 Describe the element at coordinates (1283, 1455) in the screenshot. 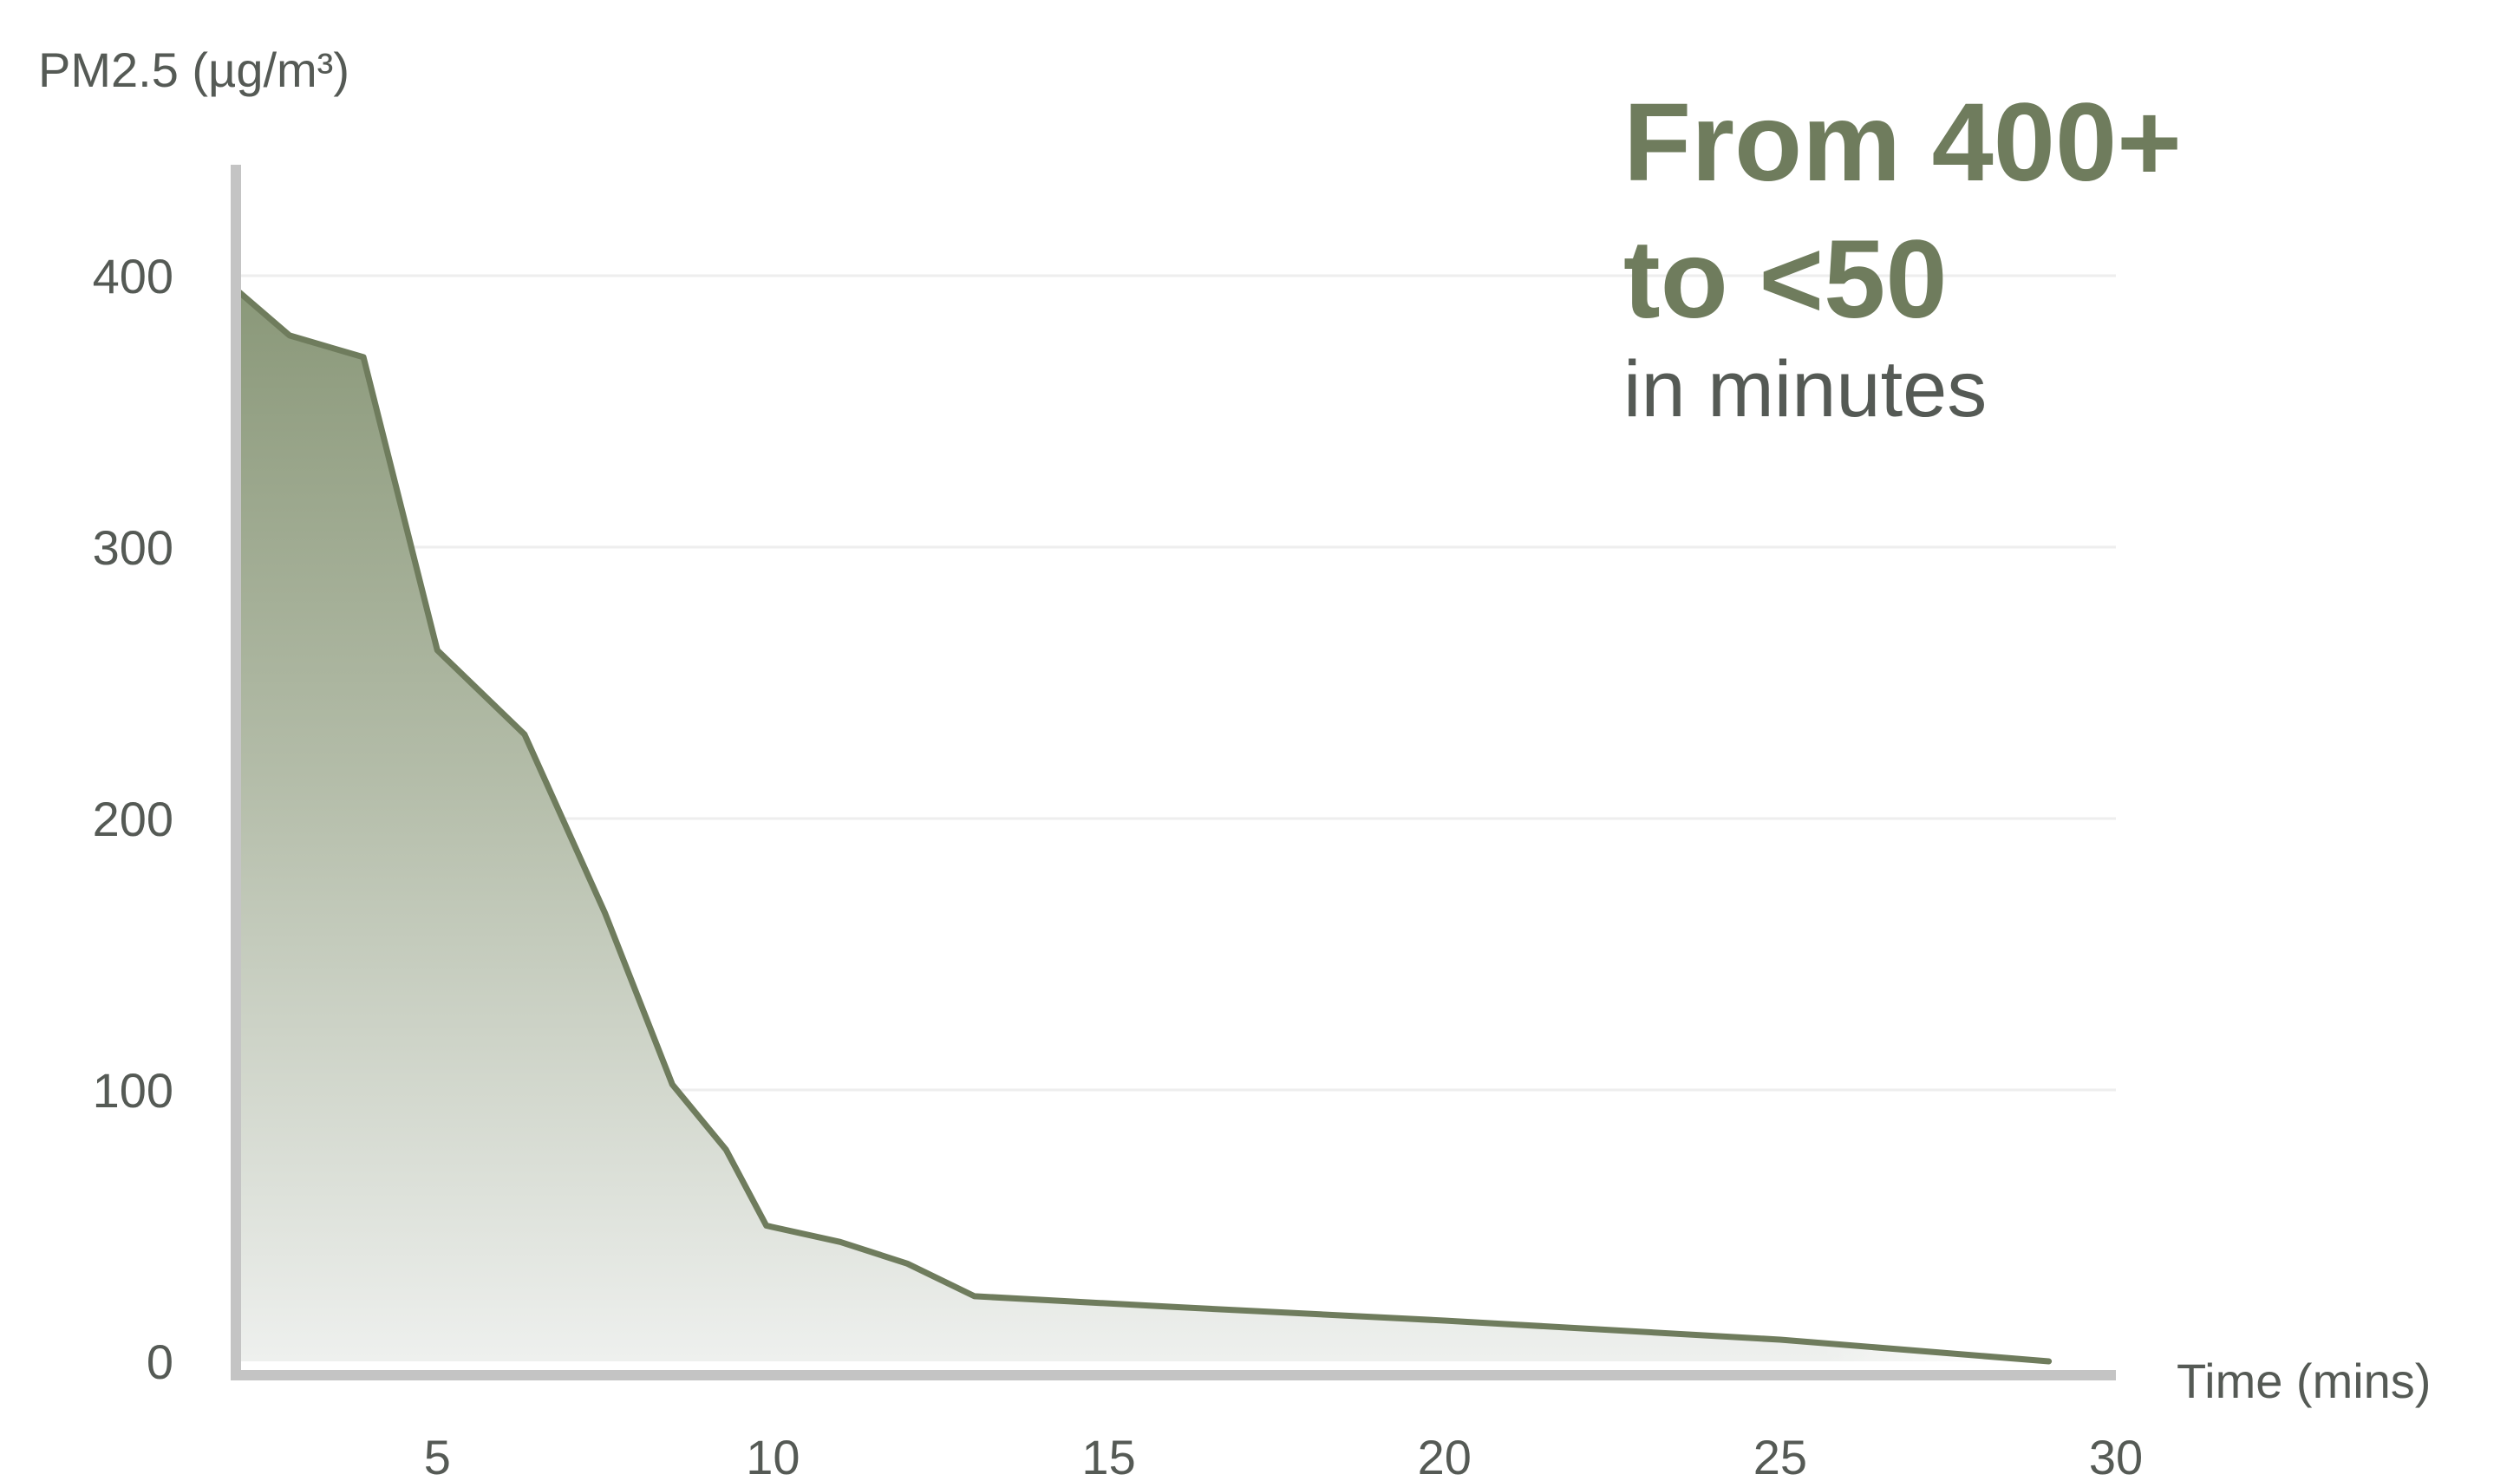

I see `x-tick-labels: 5 10 15 20 25 30` at that location.